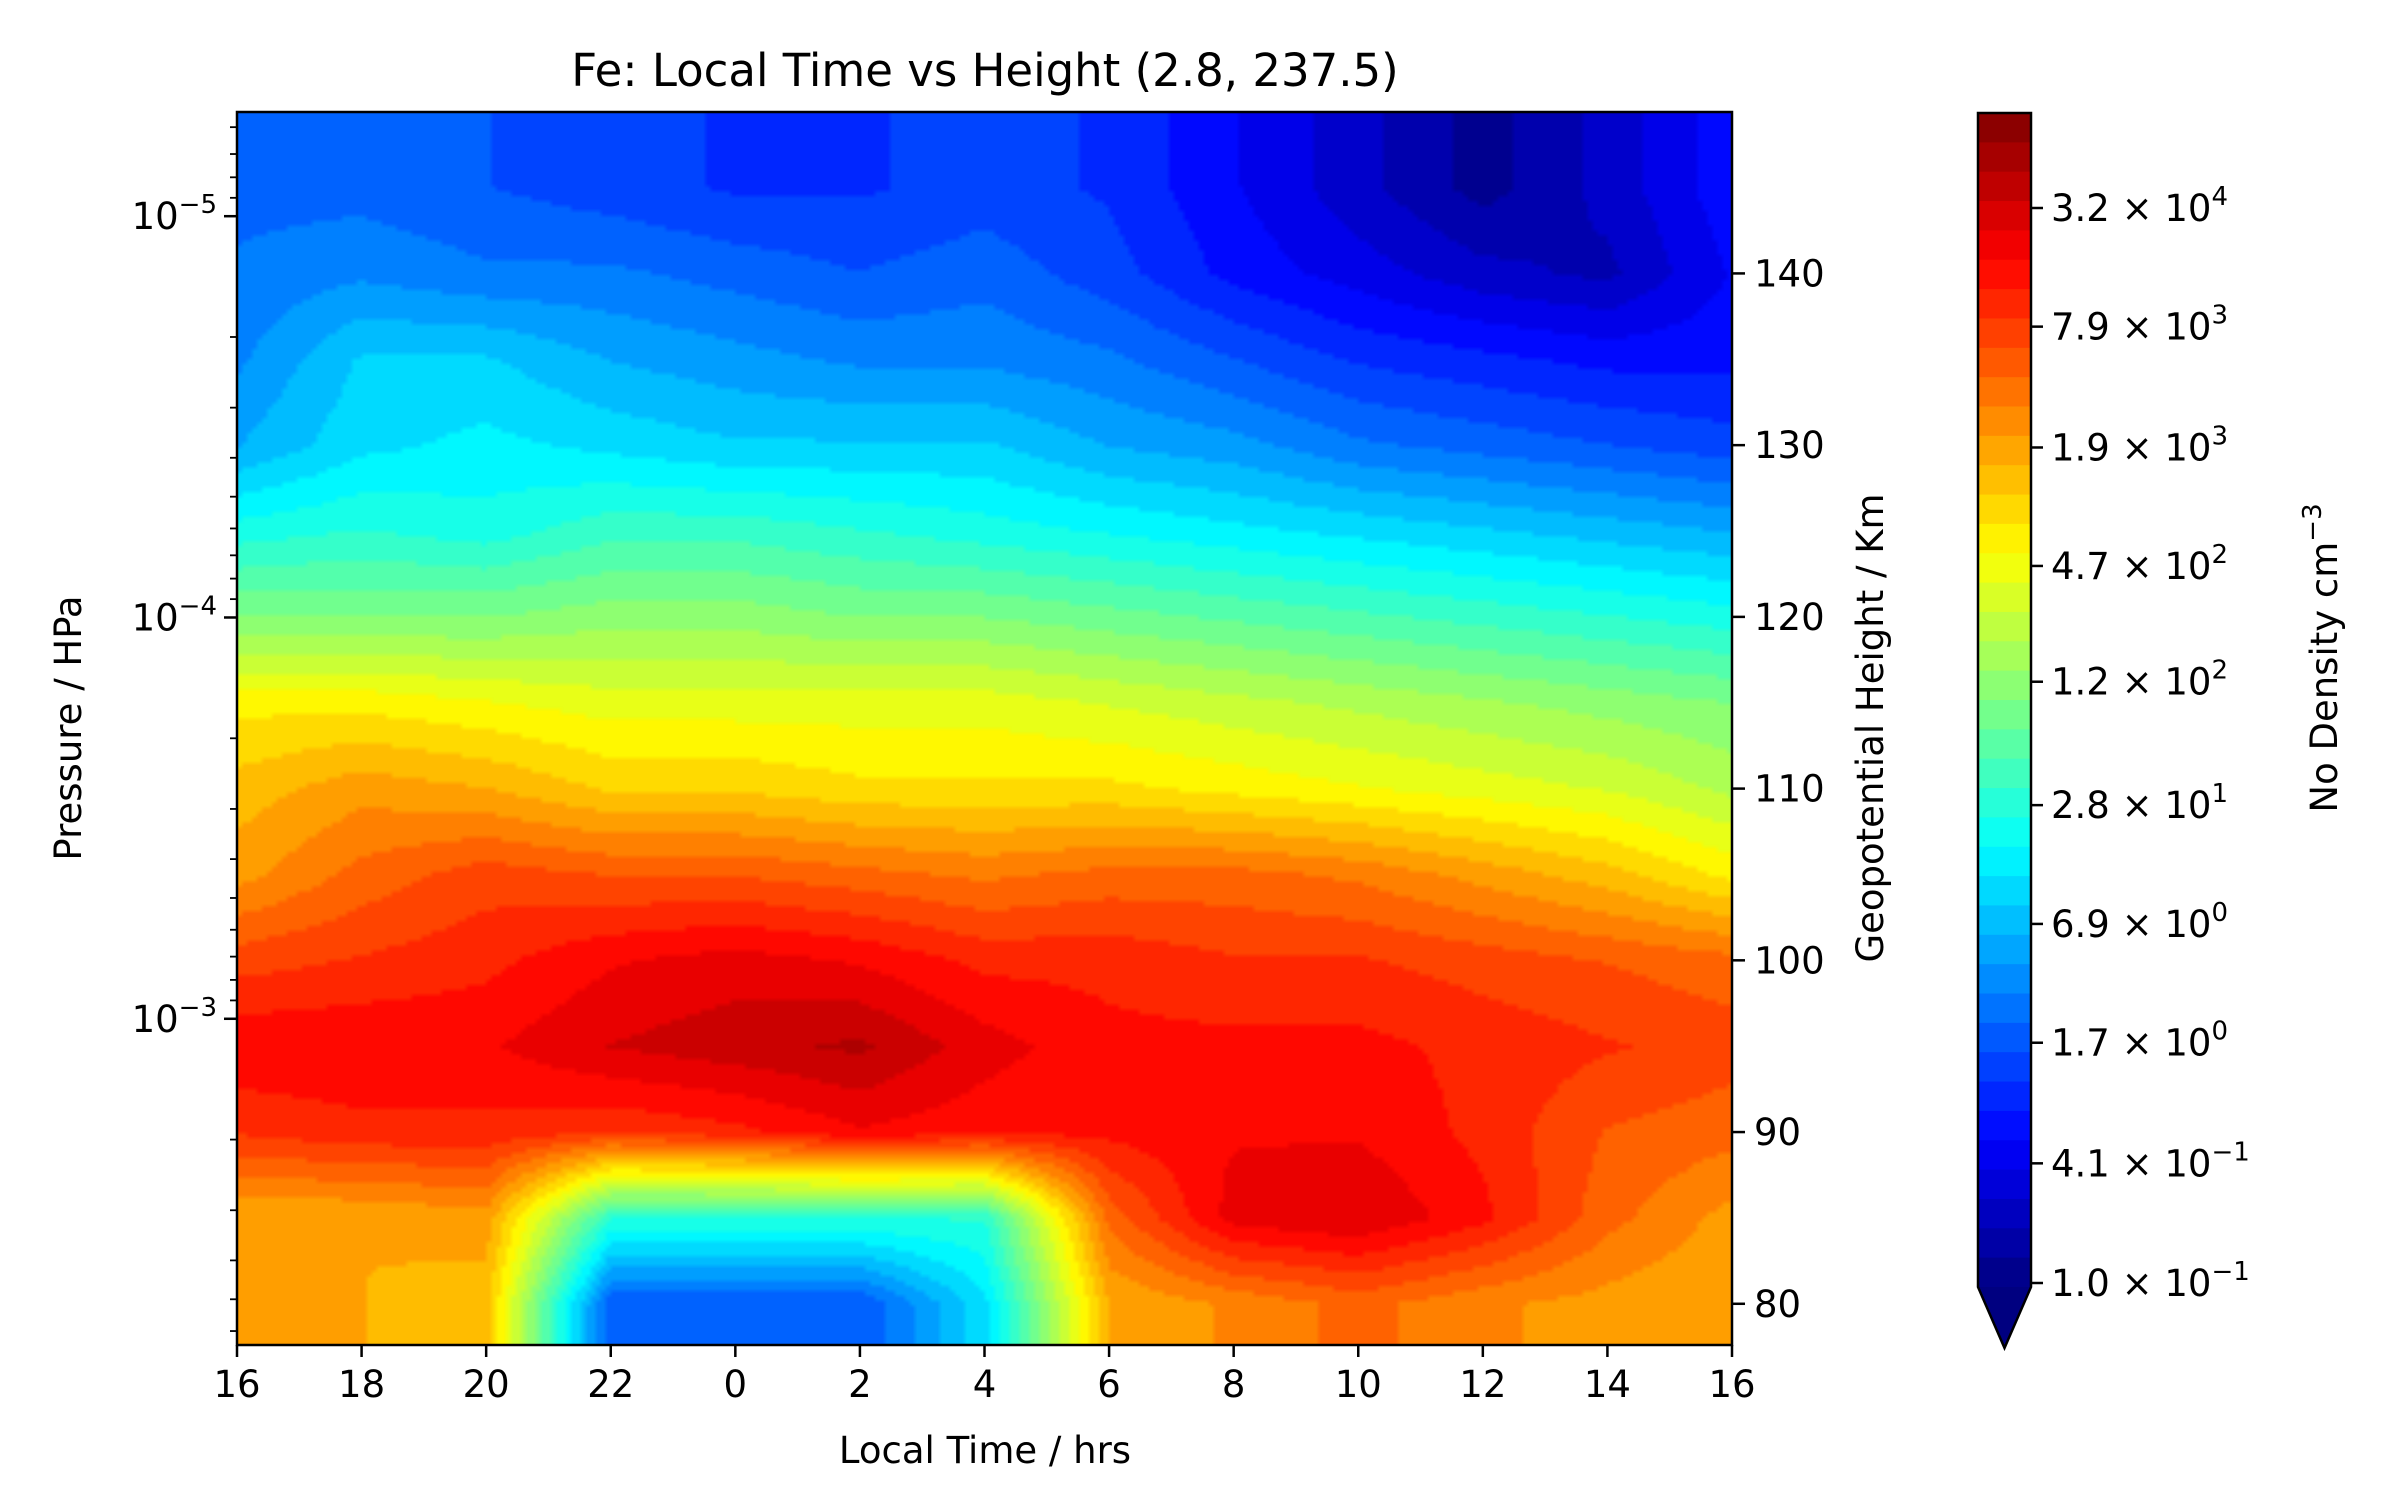  What do you see at coordinates (736, 1384) in the screenshot?
I see `x-tick-label: 0` at bounding box center [736, 1384].